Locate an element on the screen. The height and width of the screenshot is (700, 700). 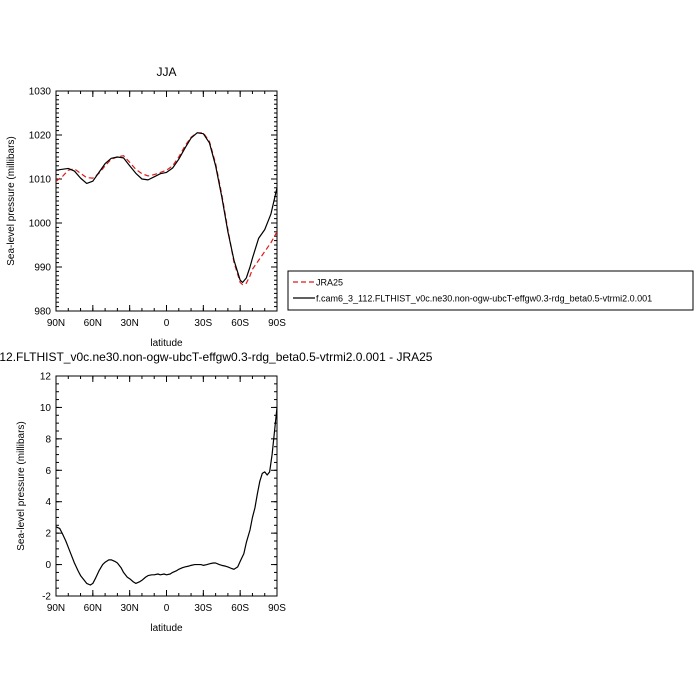
y-tick-label: 1030 is located at coordinates (40, 92).